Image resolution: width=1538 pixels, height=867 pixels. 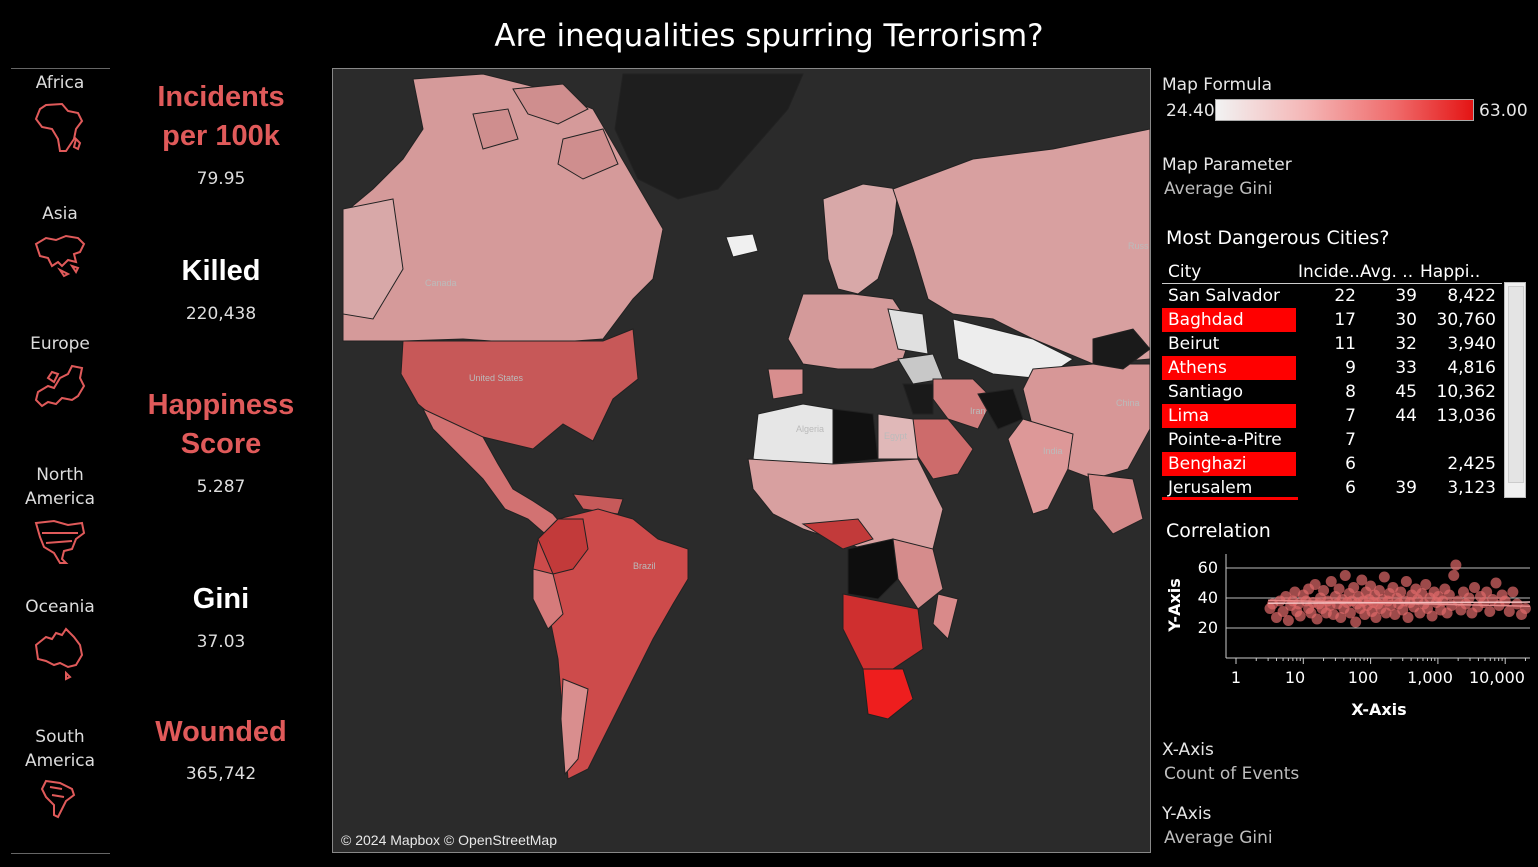 I want to click on region-africa: Africa, so click(x=60, y=113).